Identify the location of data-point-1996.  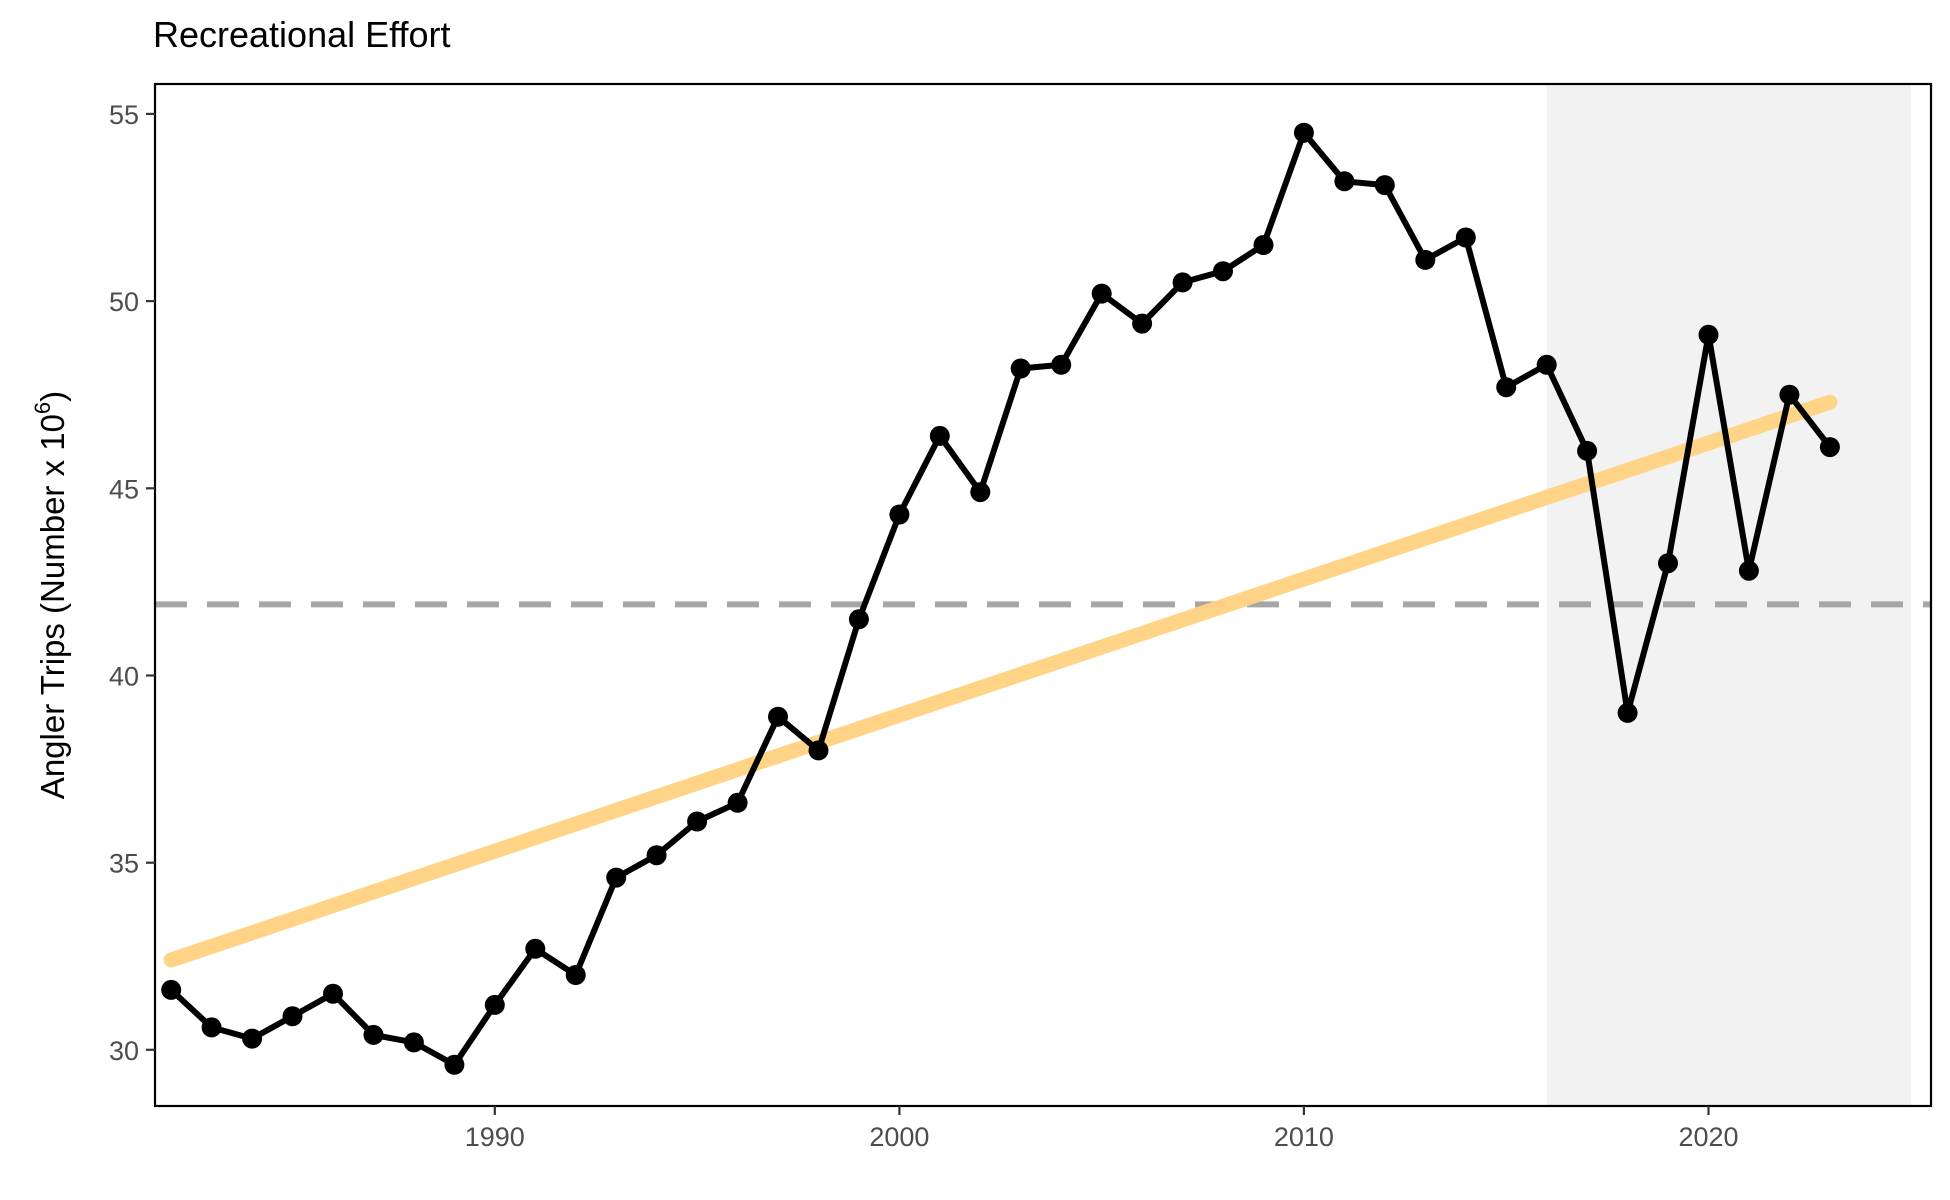
(737, 802).